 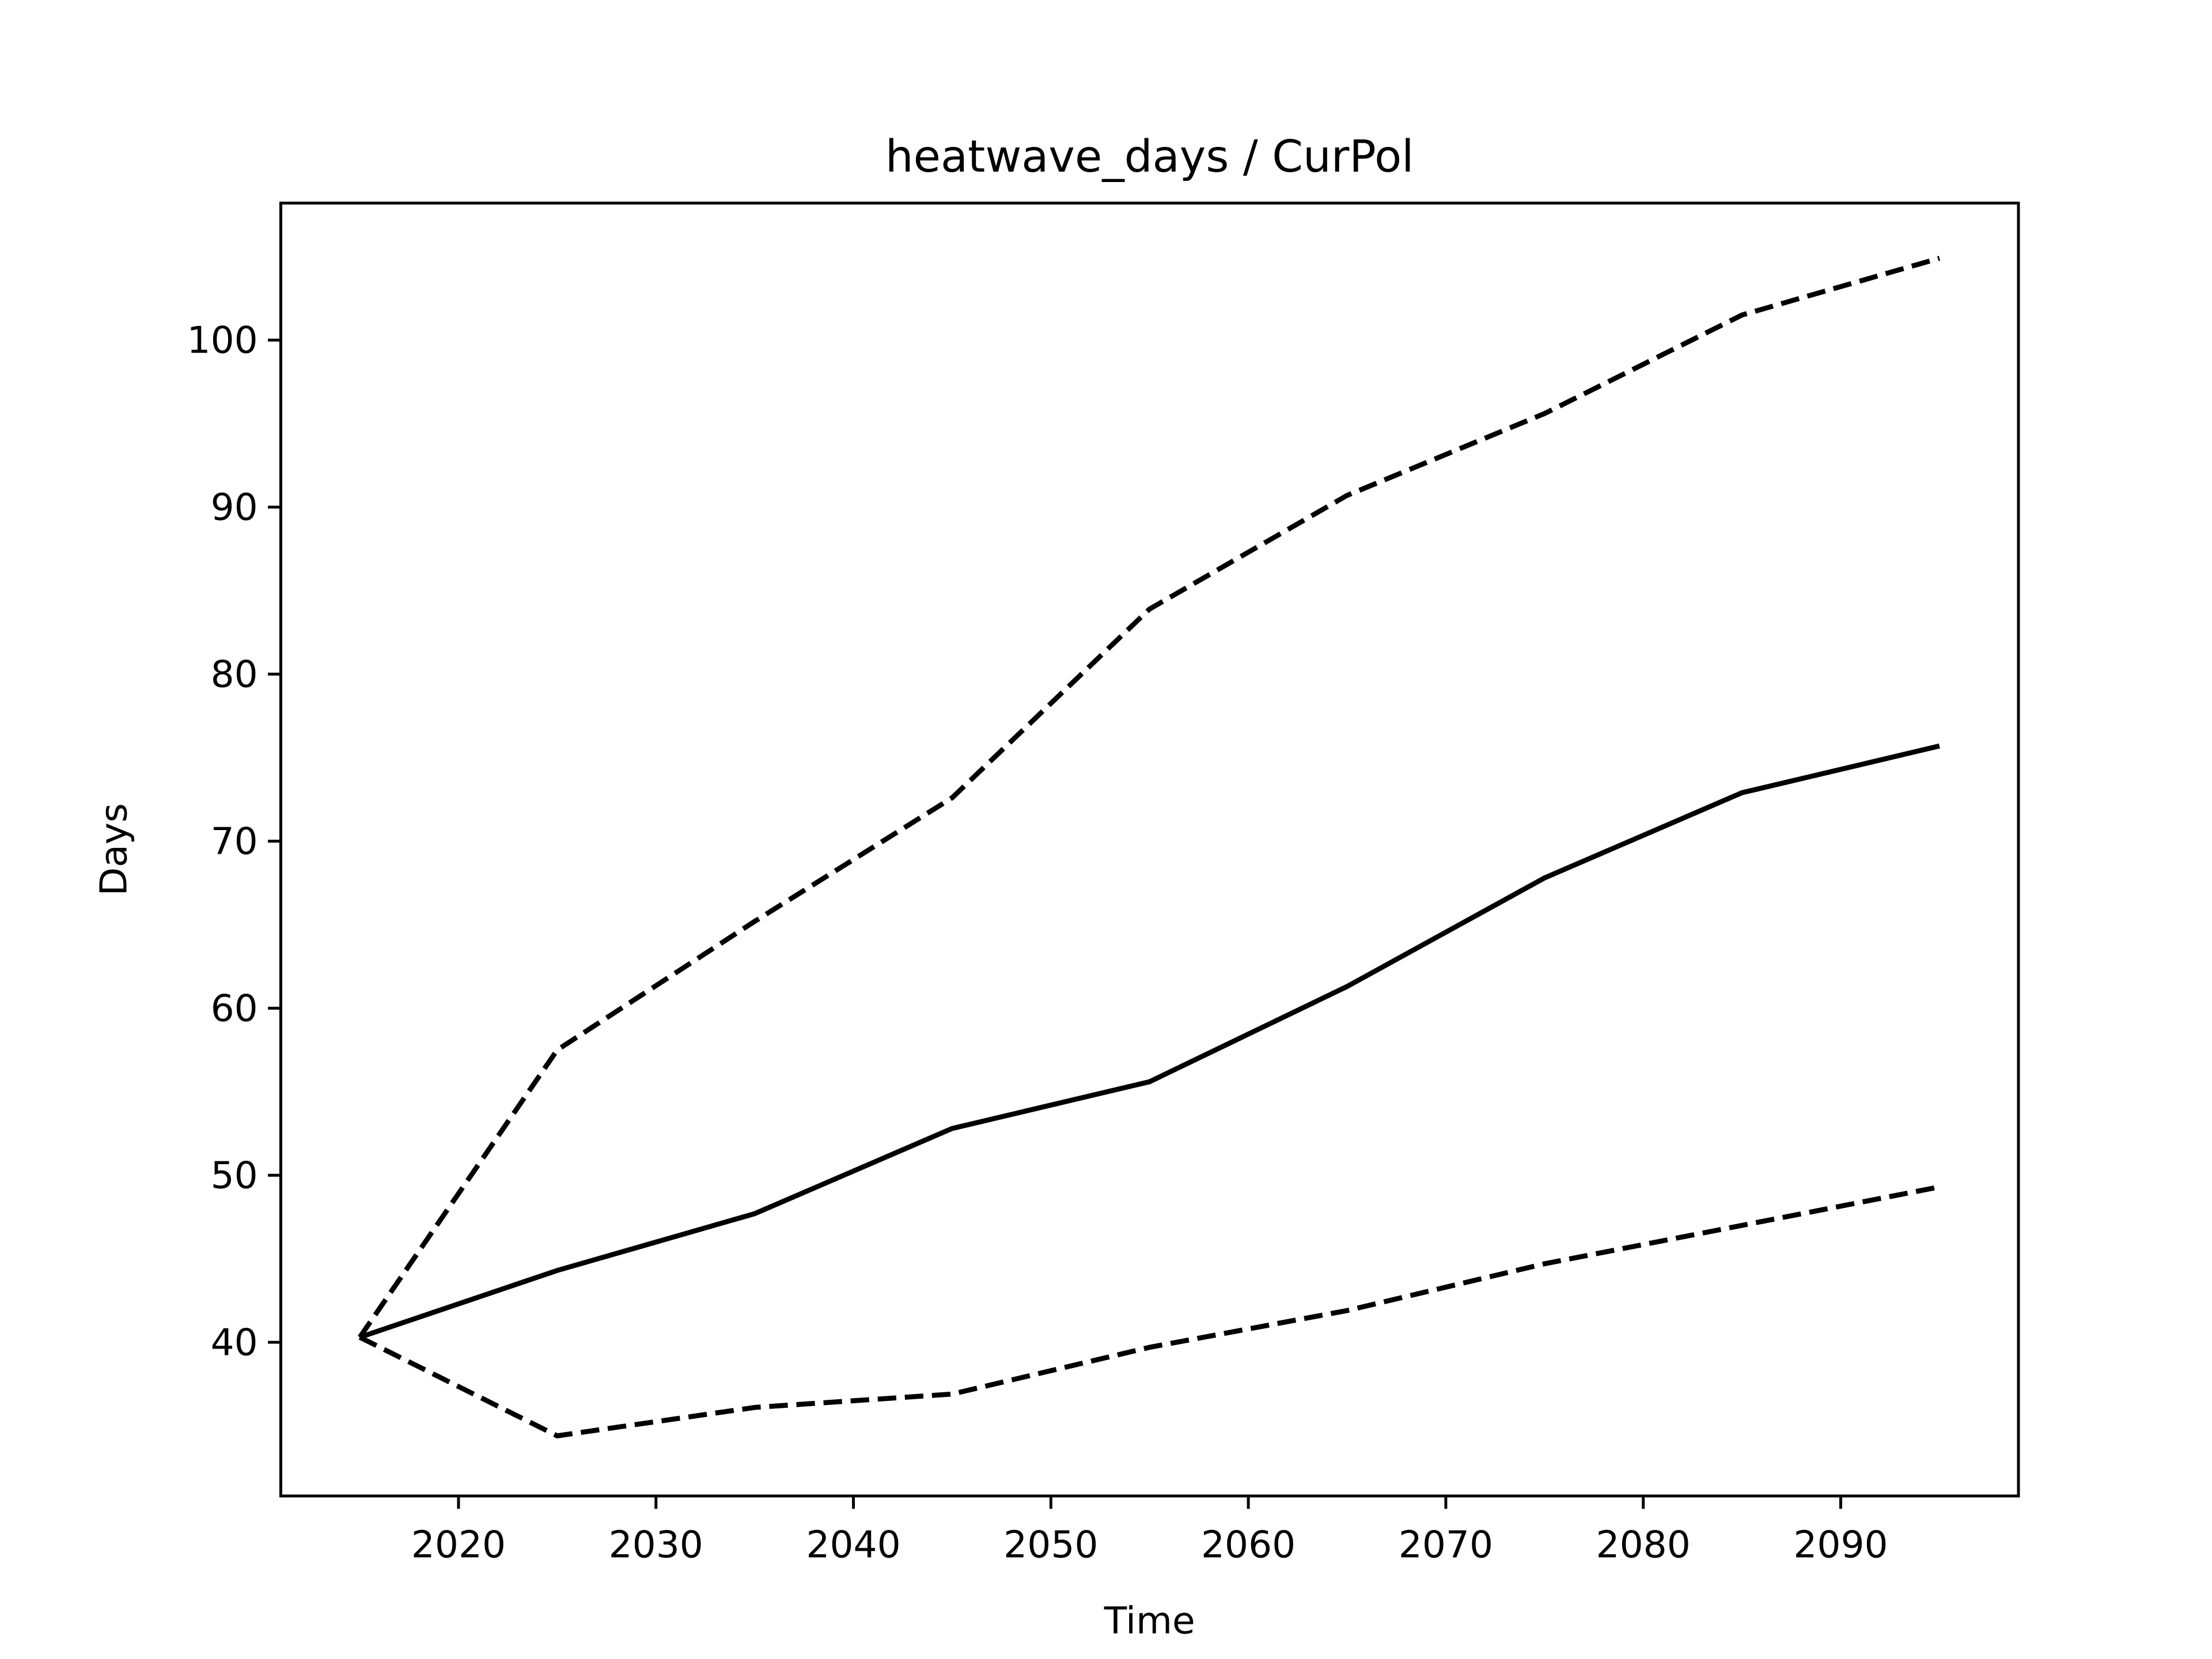 I want to click on y-tick-label: 80, so click(x=234, y=674).